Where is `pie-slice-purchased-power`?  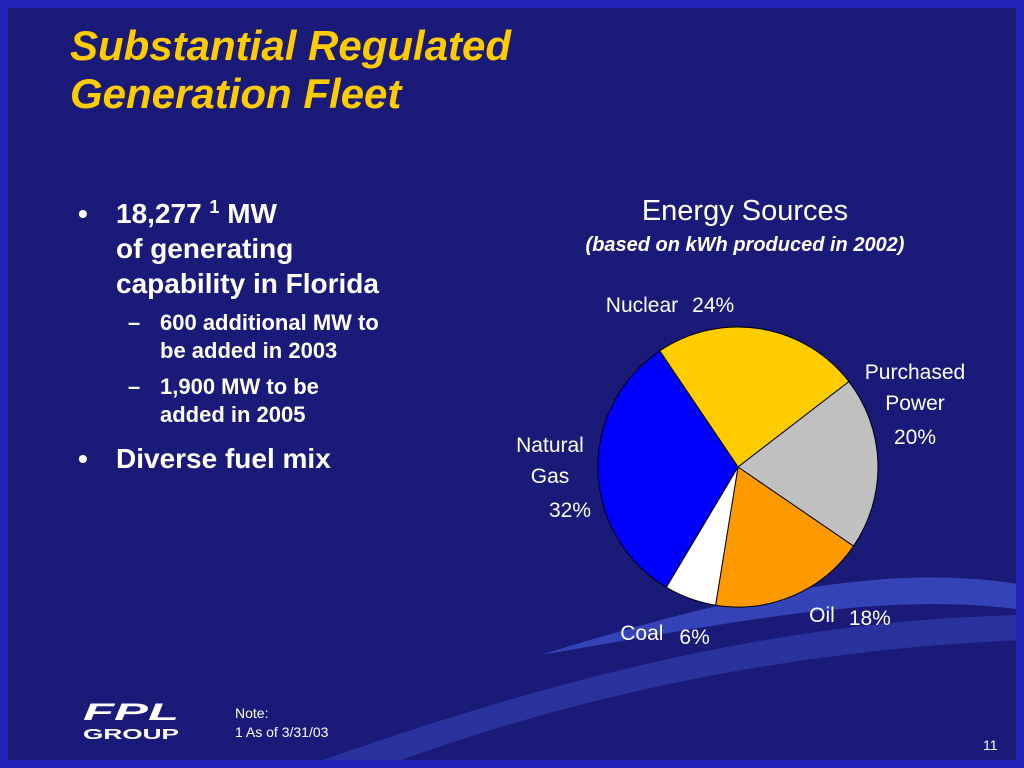 pie-slice-purchased-power is located at coordinates (808, 463).